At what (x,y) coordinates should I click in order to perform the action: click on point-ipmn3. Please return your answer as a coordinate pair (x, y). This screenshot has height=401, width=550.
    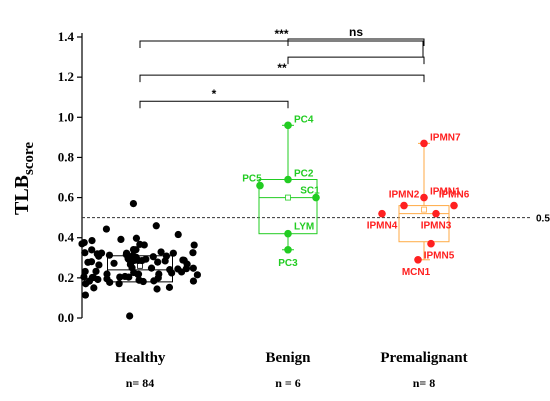
    Looking at the image, I should click on (436, 213).